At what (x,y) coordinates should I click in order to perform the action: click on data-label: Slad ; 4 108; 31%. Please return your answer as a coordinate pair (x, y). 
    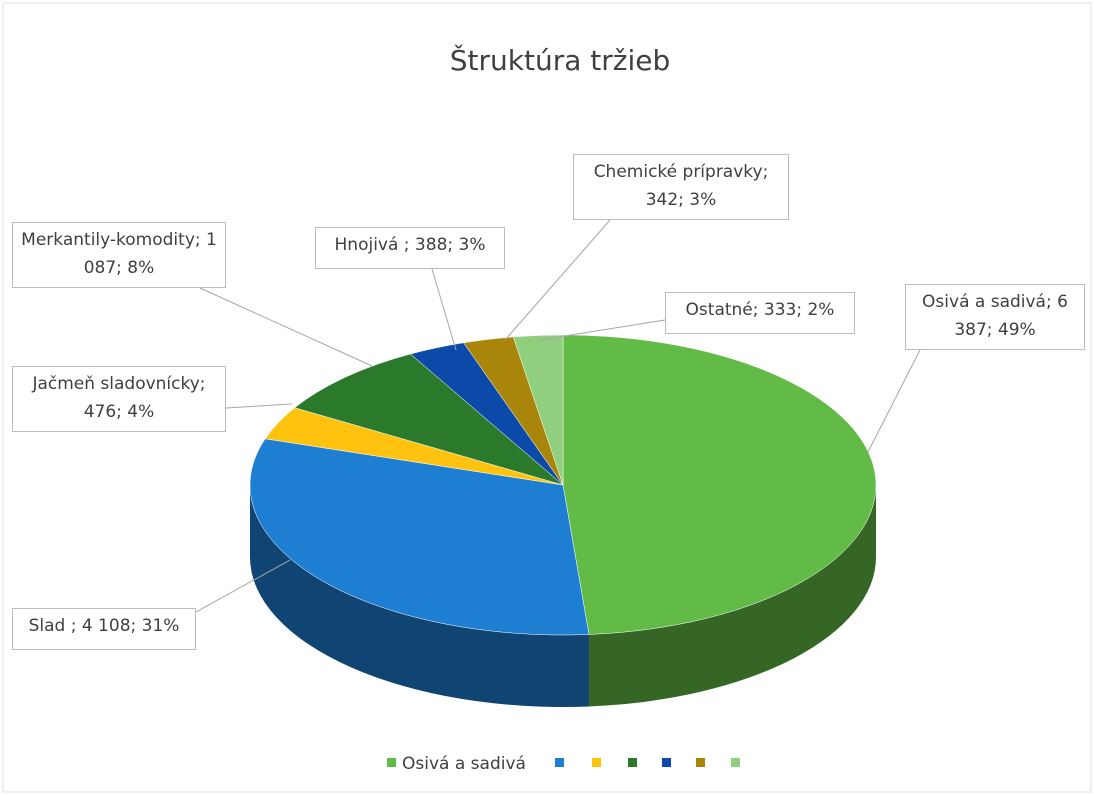
    Looking at the image, I should click on (104, 629).